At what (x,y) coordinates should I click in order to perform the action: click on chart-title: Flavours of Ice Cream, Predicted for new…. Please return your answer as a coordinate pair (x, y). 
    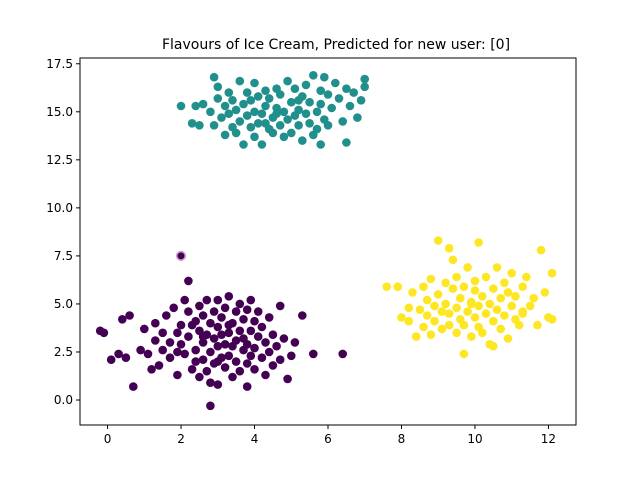
    Looking at the image, I should click on (336, 45).